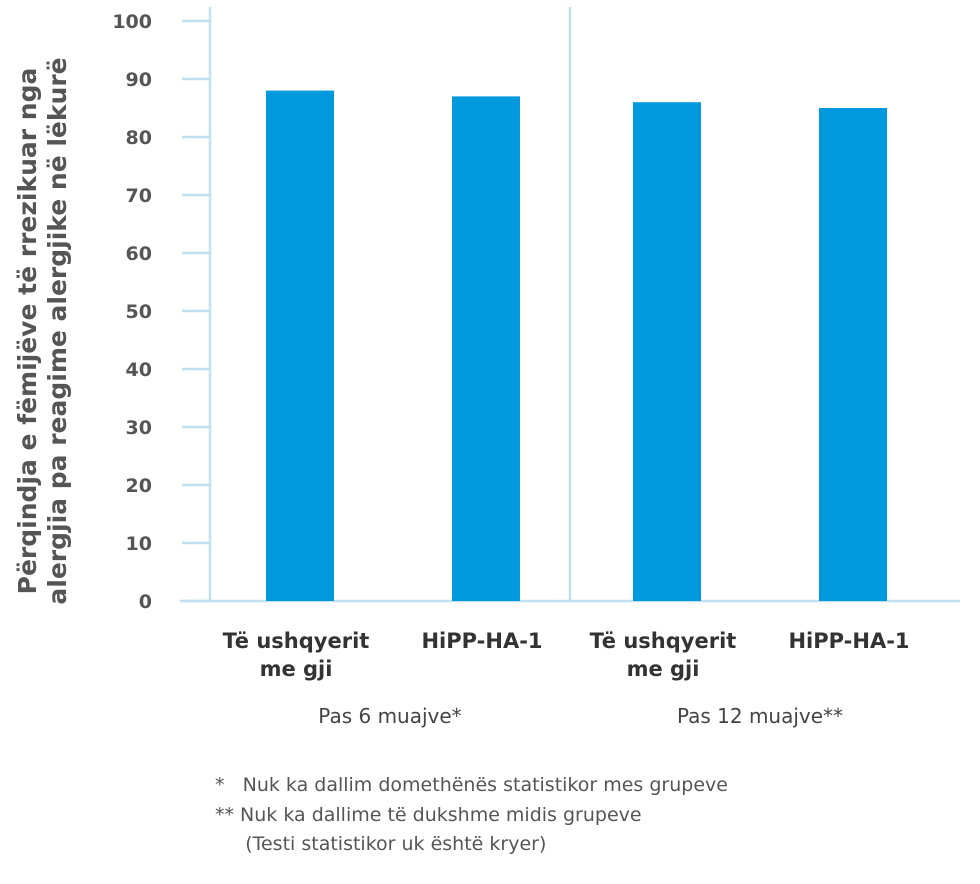  What do you see at coordinates (381, 844) in the screenshot?
I see `footnote-3: (Testi statistikor uk është kryer)` at bounding box center [381, 844].